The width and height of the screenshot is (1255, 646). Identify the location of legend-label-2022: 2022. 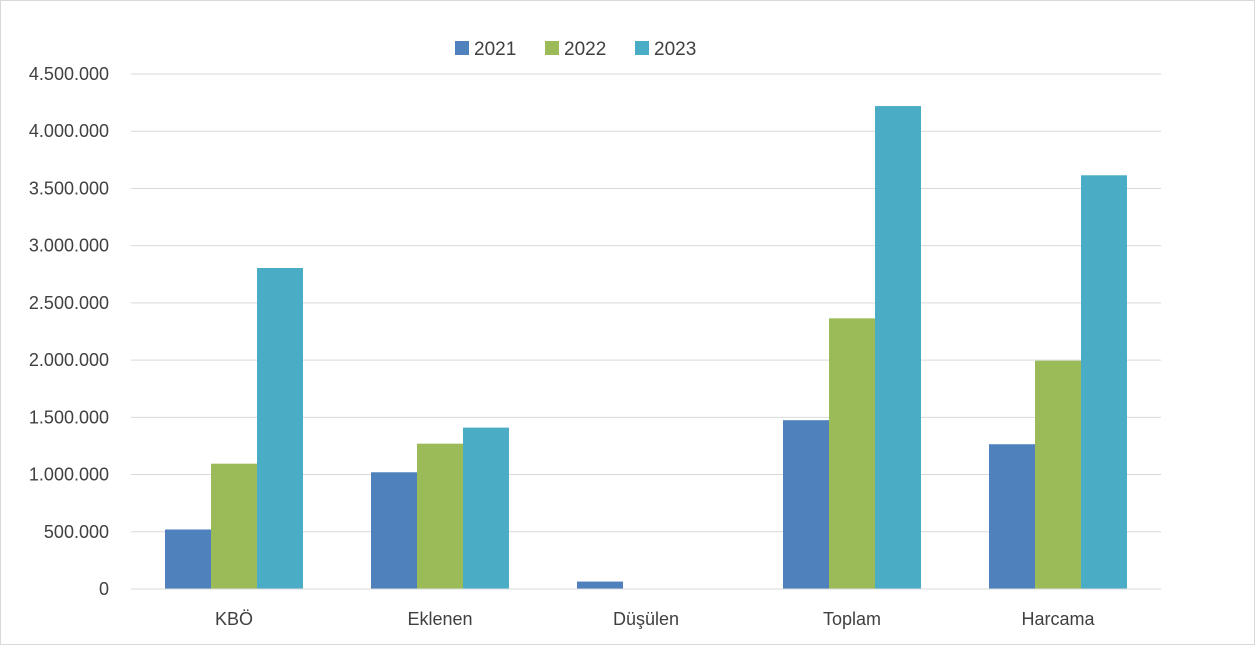
(585, 49).